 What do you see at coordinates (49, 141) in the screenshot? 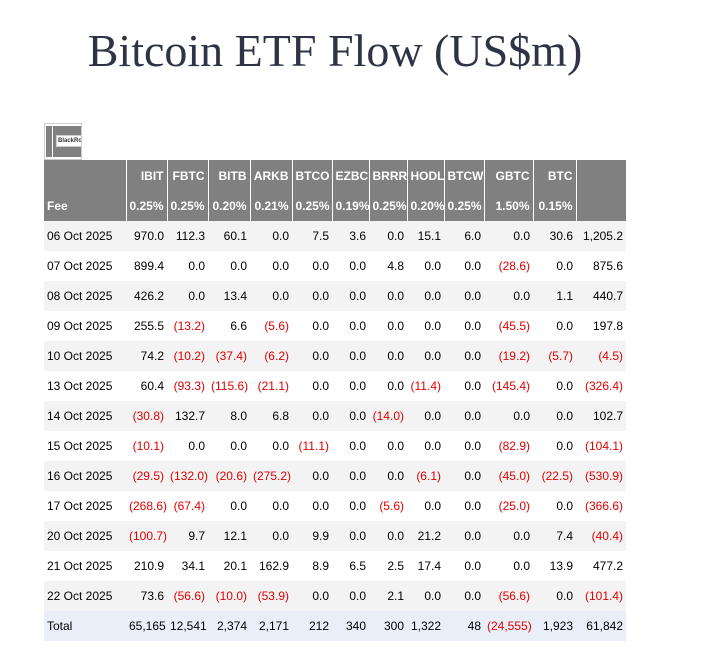
I see `corner-cell` at bounding box center [49, 141].